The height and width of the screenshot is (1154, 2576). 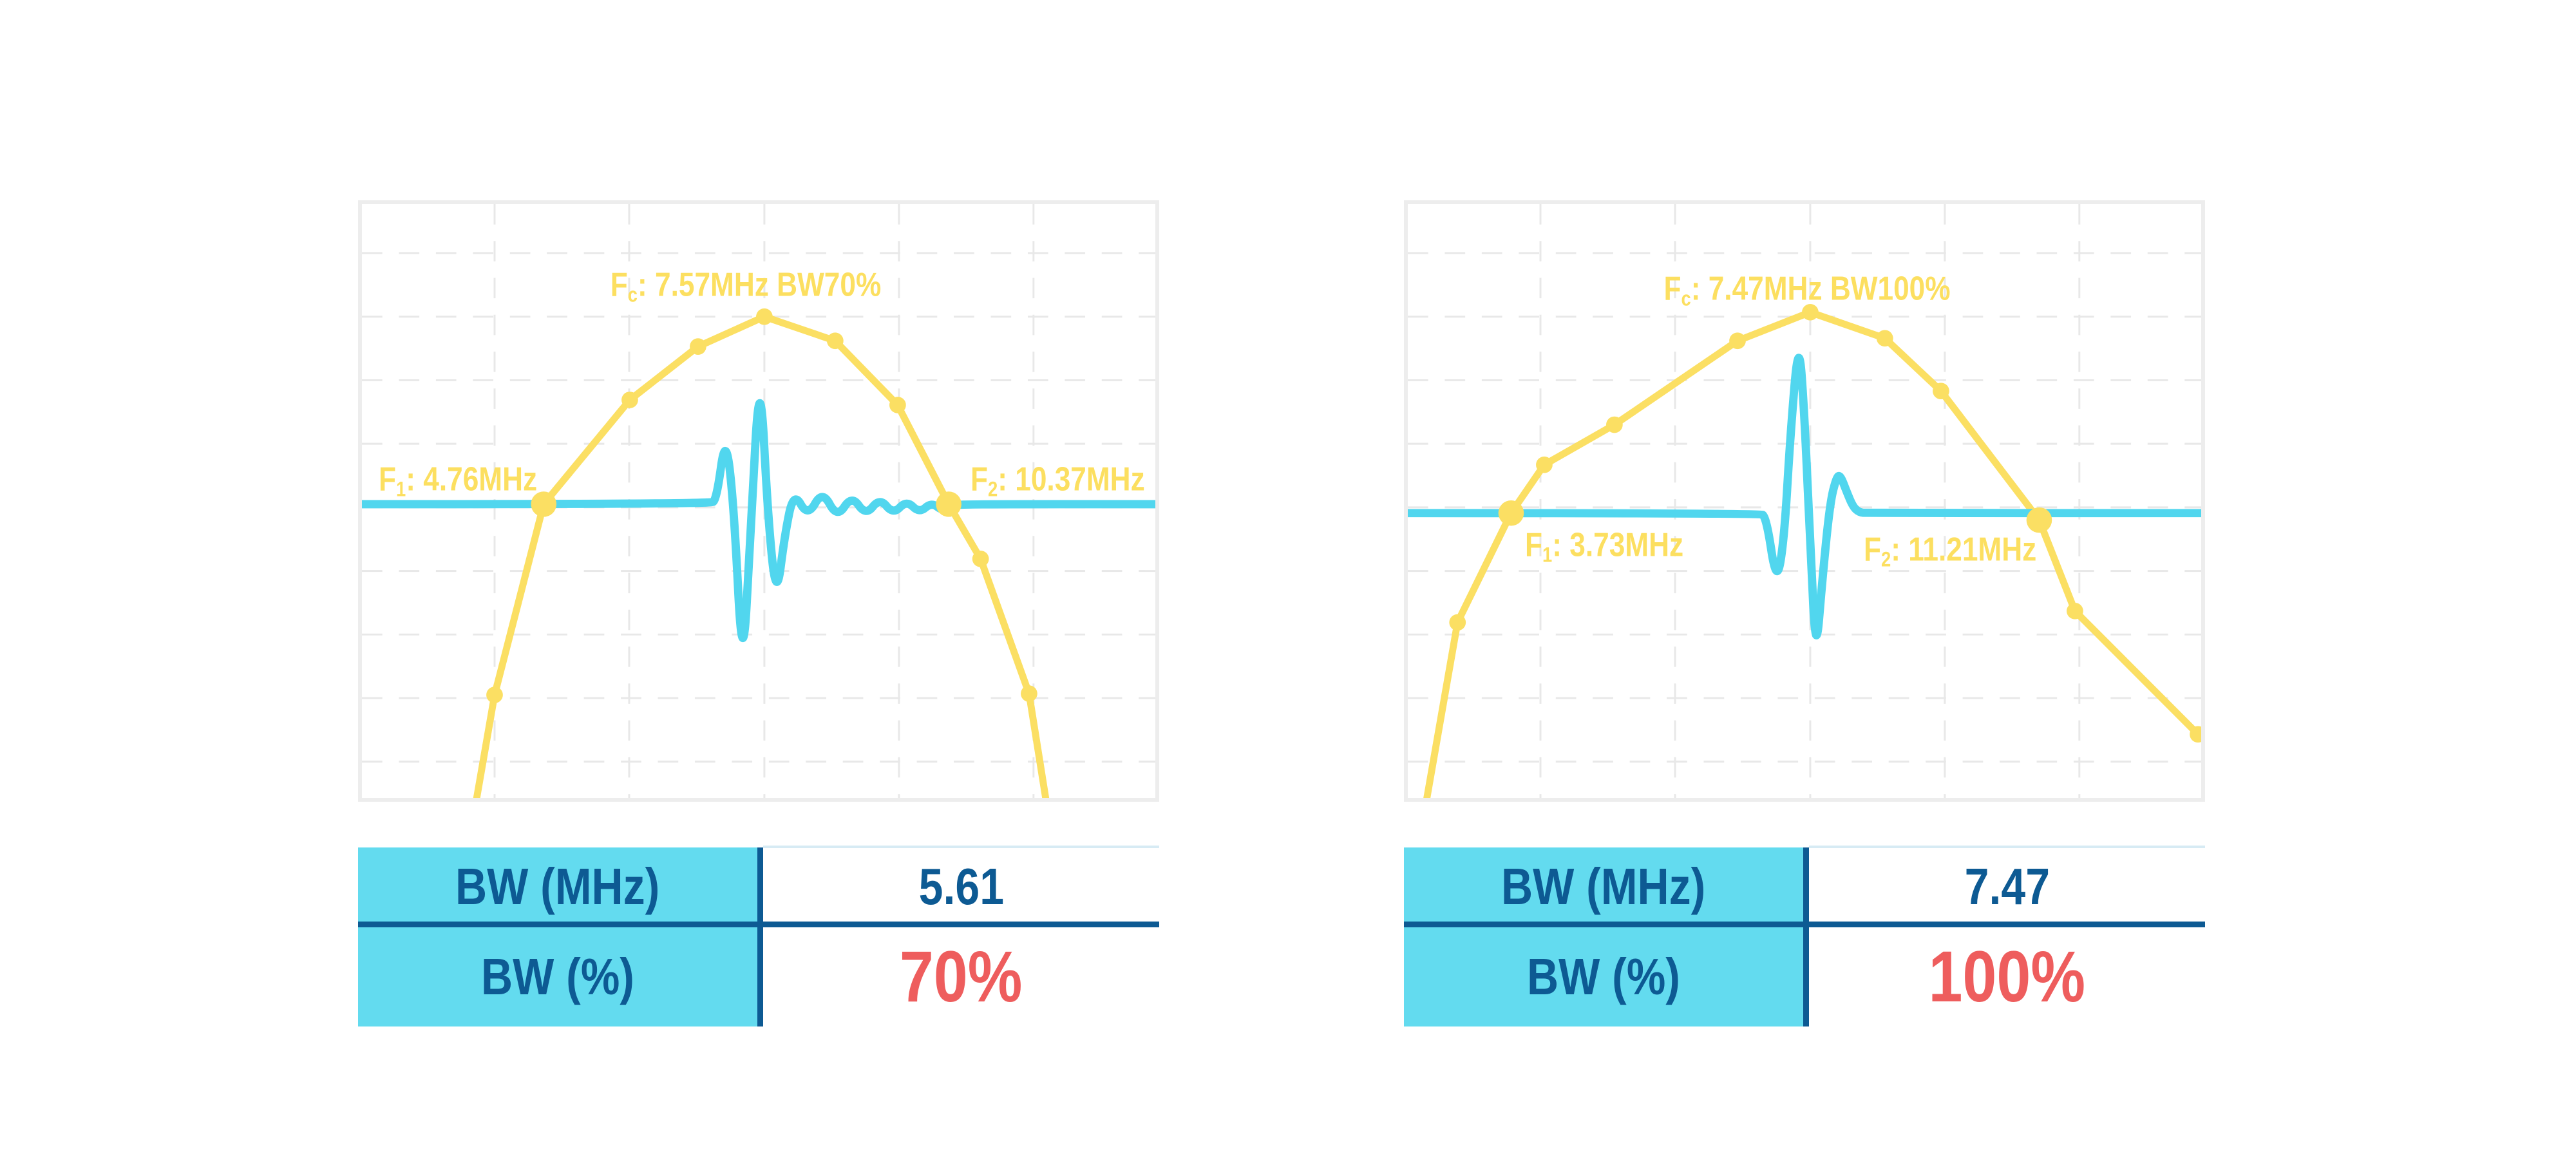 I want to click on center-frequency-label: Fc: 7.47MHz BW100%, so click(x=1807, y=290).